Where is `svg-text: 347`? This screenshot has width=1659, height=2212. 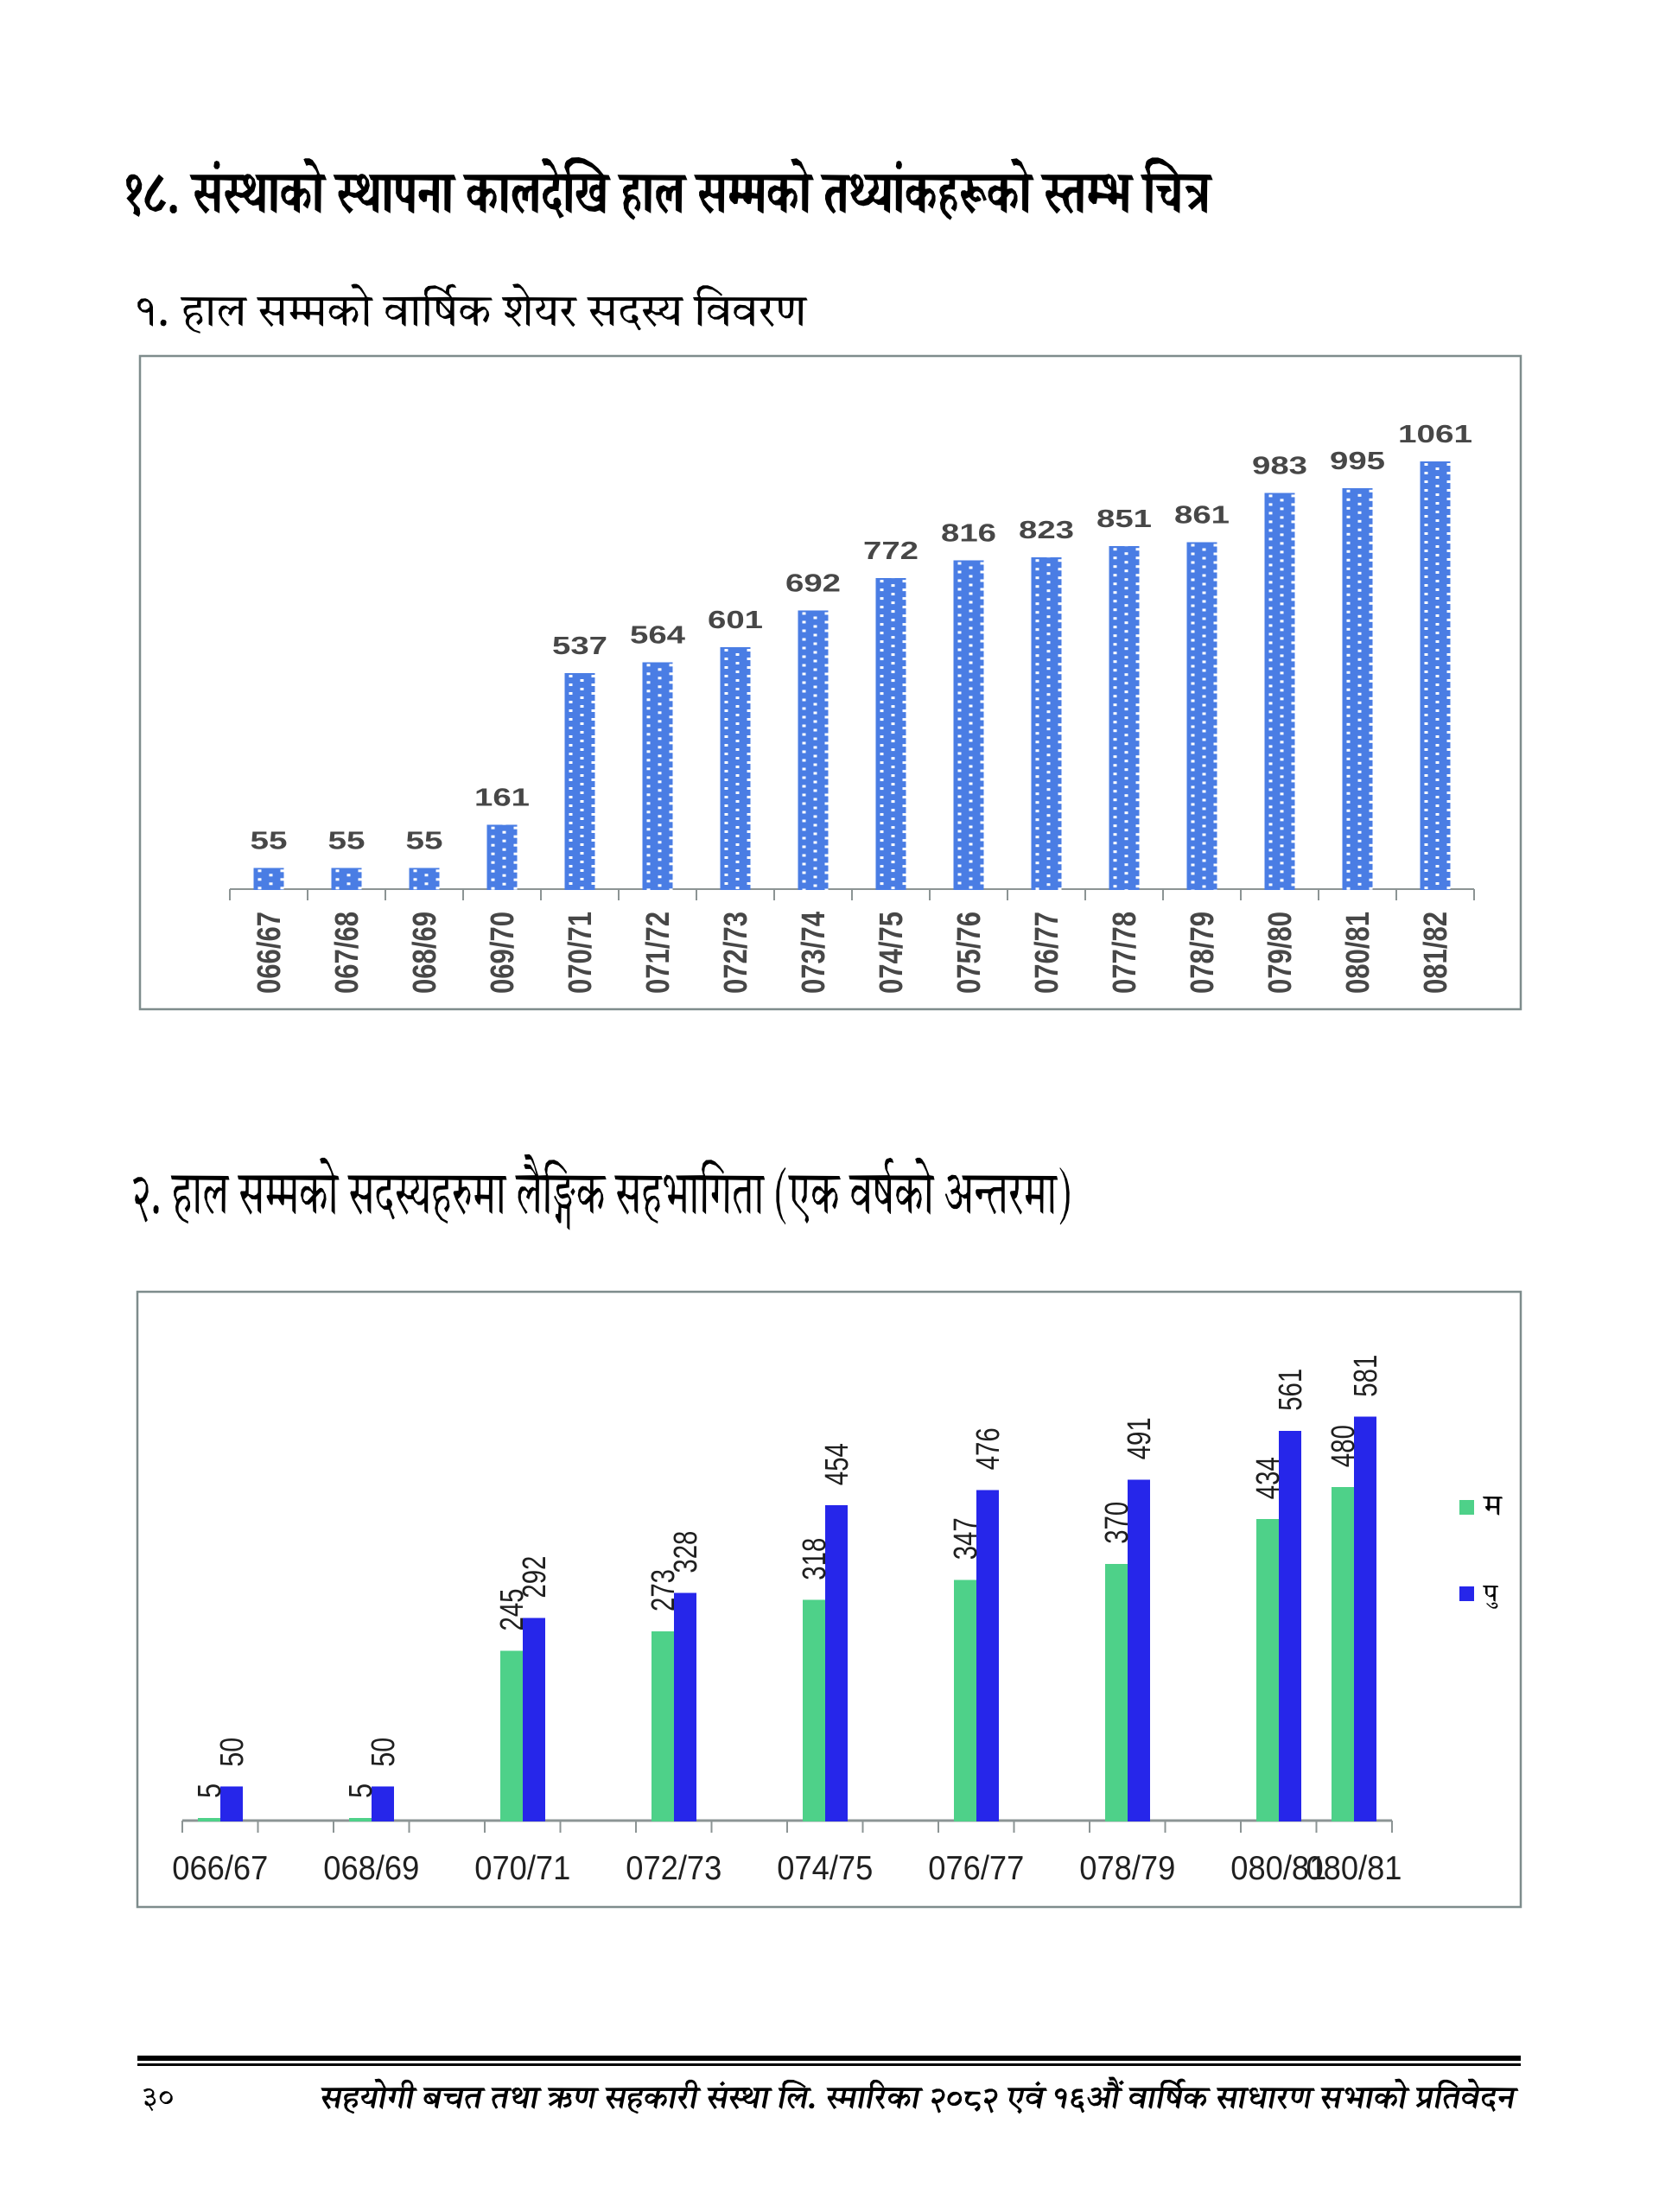
svg-text: 347 is located at coordinates (966, 1538).